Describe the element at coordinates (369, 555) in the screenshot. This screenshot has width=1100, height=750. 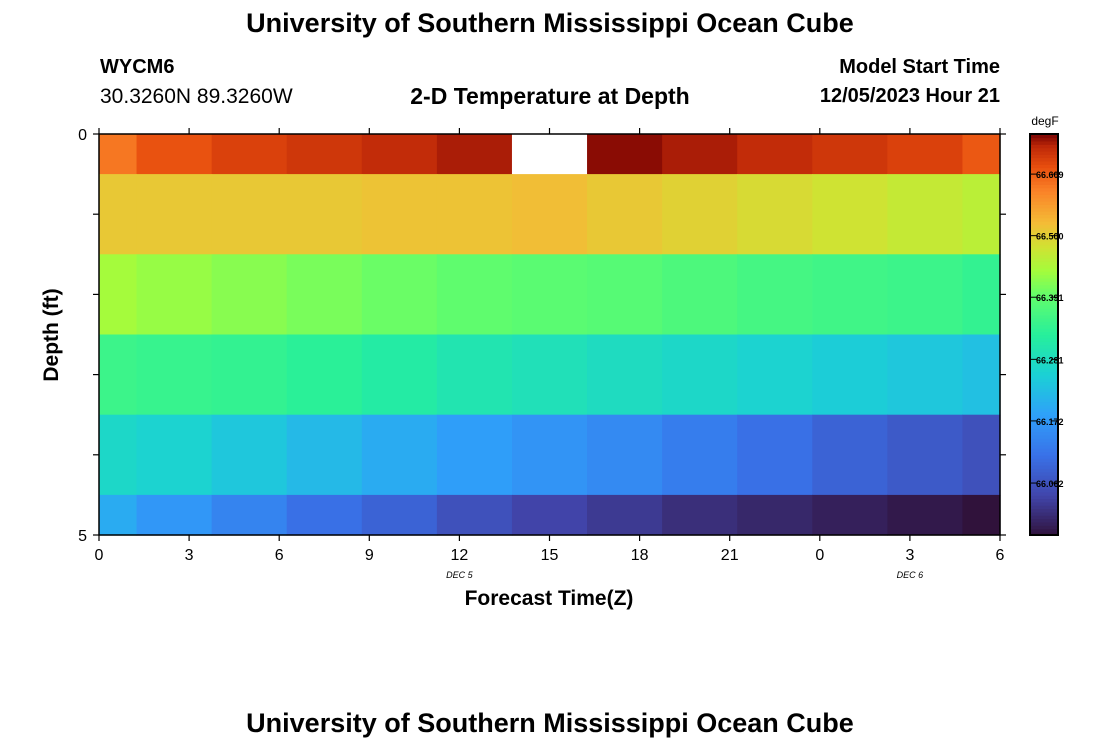
I see `x-tick-label: 9` at that location.